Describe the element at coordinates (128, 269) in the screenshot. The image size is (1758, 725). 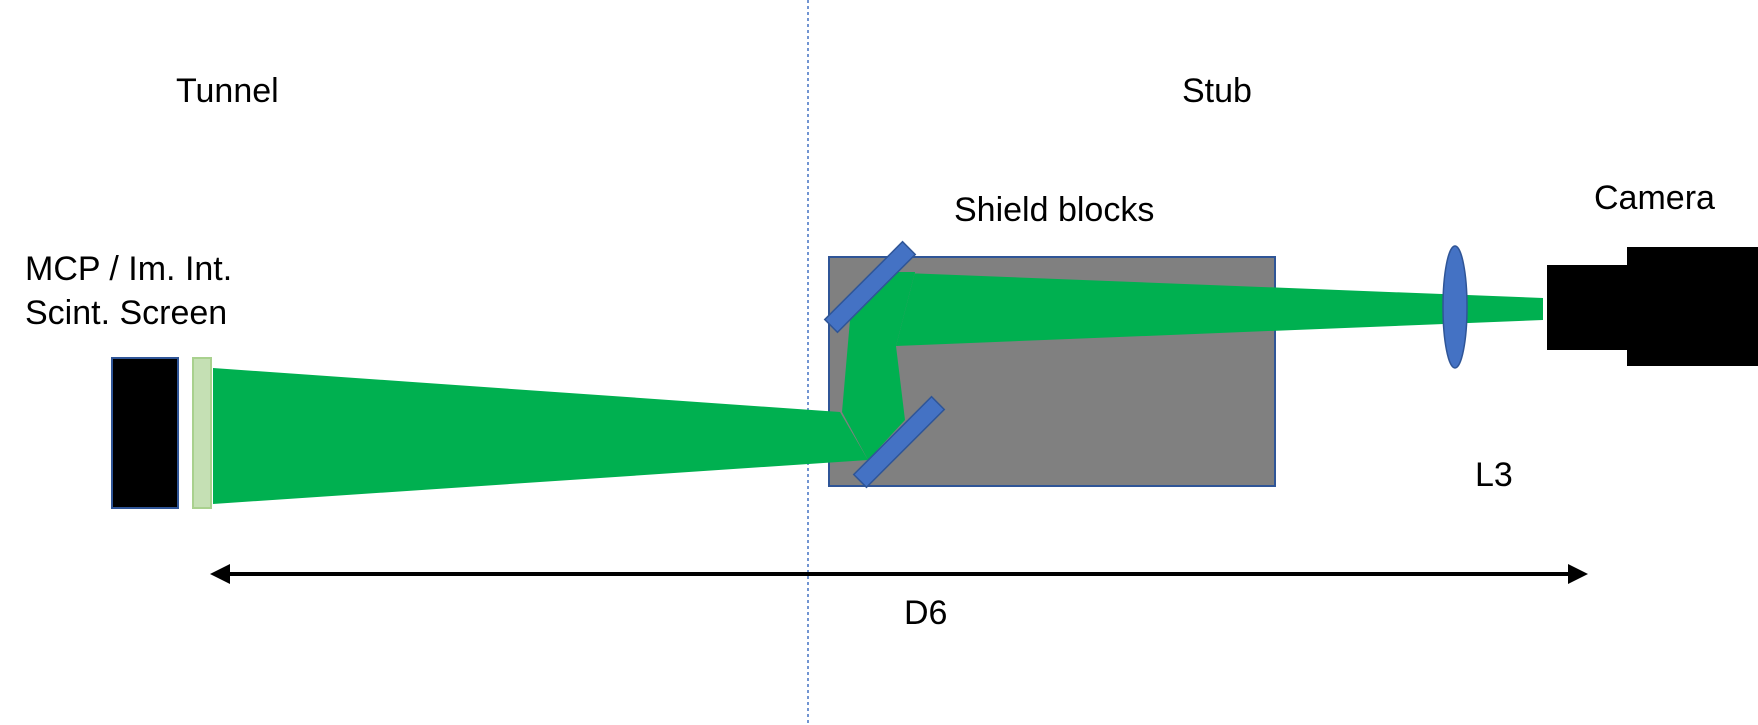
I see `detector-label-line1: MCP / Im. Int.` at that location.